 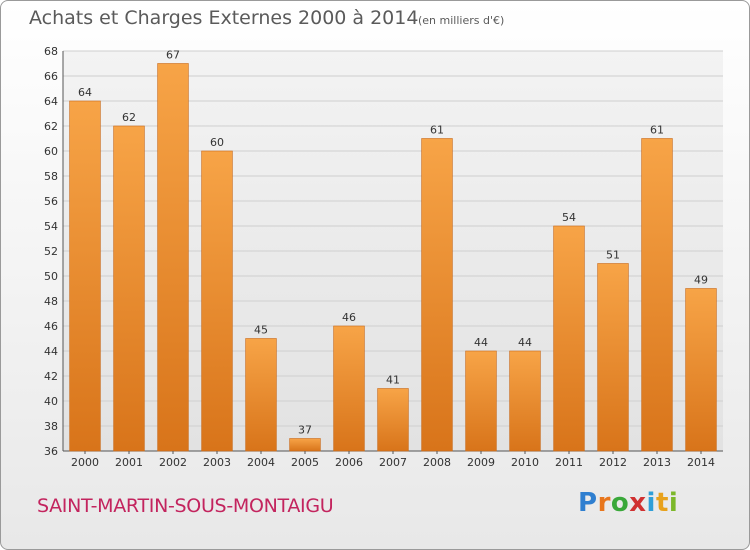 I want to click on logo-letter: P, so click(x=588, y=503).